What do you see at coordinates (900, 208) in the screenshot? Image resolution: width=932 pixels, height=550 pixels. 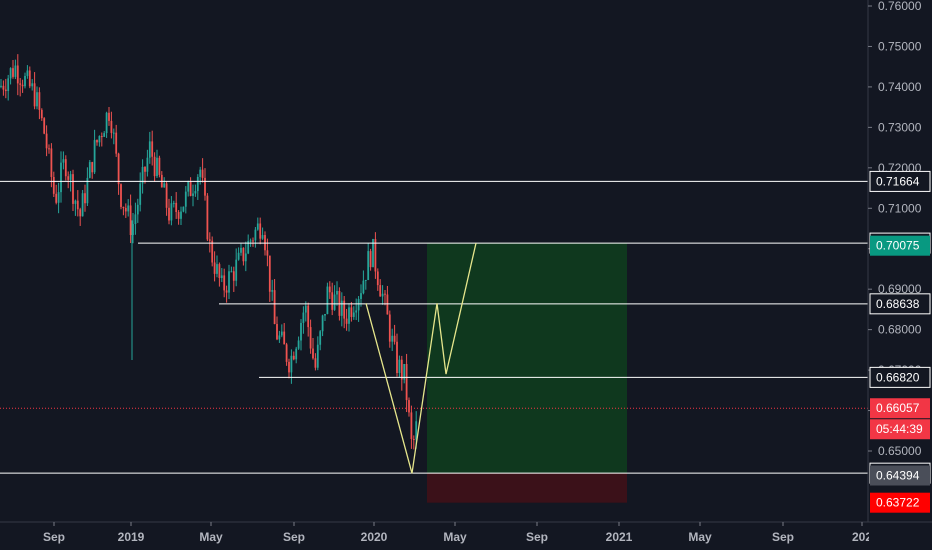 I see `y-tick-label: 0.71000` at bounding box center [900, 208].